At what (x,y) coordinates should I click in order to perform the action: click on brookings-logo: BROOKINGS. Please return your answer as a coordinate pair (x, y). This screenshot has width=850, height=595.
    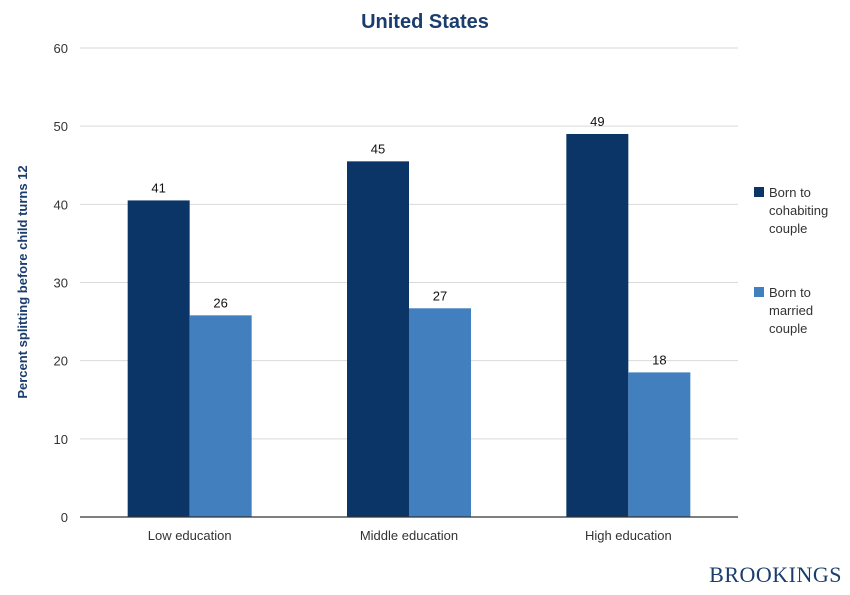
    Looking at the image, I should click on (775, 574).